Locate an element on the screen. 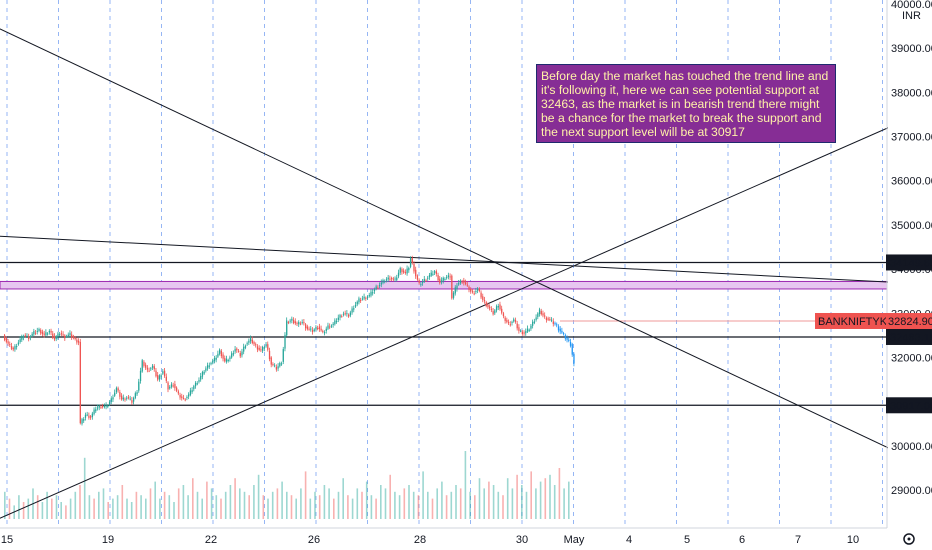 This screenshot has height=550, width=932. level-price-tag is located at coordinates (909, 336).